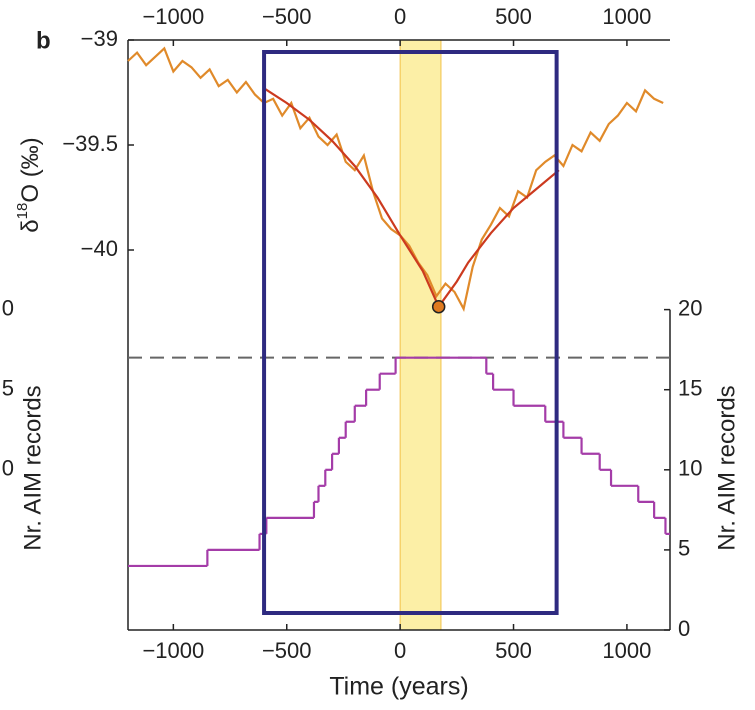  I want to click on y-axis-title: δ18O (‰), so click(29, 184).